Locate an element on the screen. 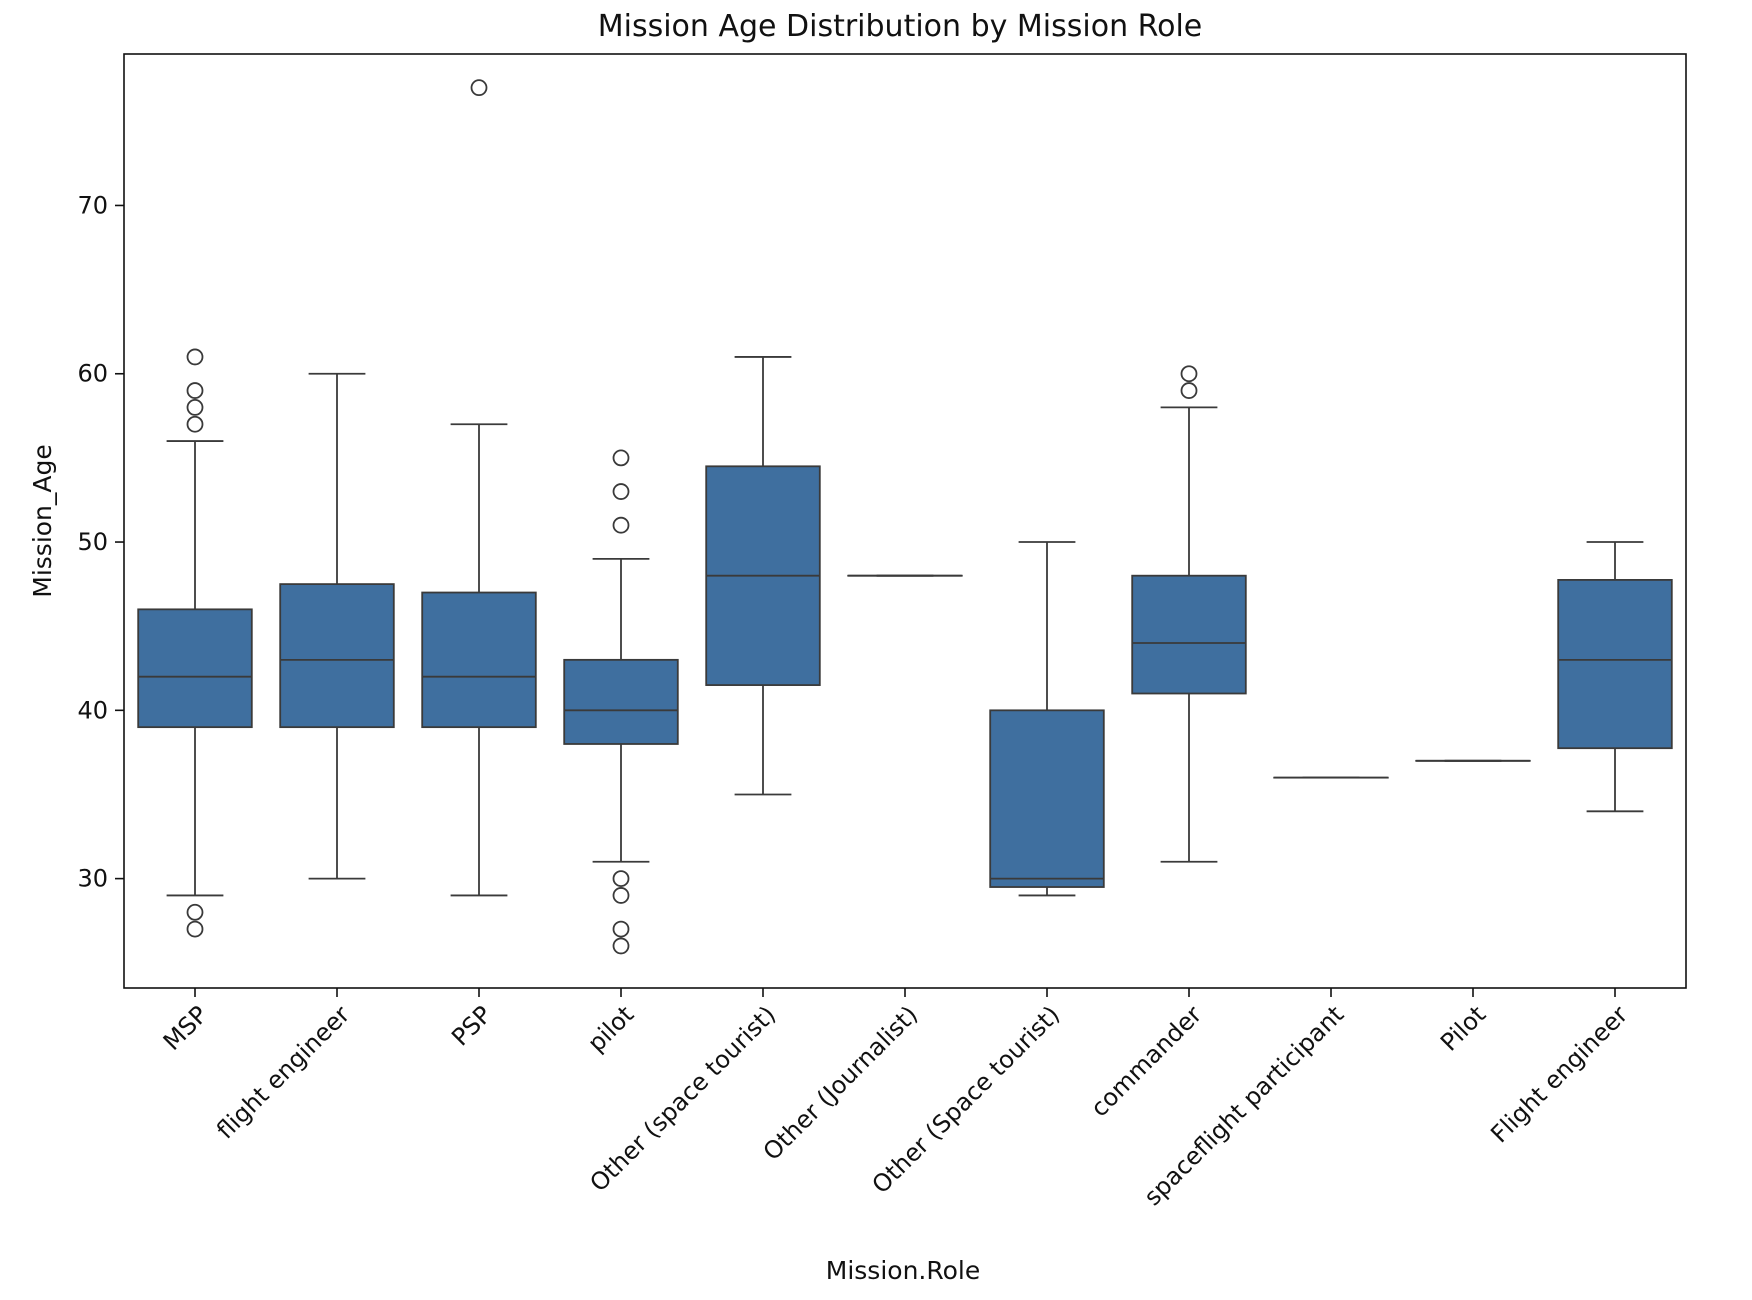 The height and width of the screenshot is (1300, 1752). y-tick-label: 40 is located at coordinates (92, 710).